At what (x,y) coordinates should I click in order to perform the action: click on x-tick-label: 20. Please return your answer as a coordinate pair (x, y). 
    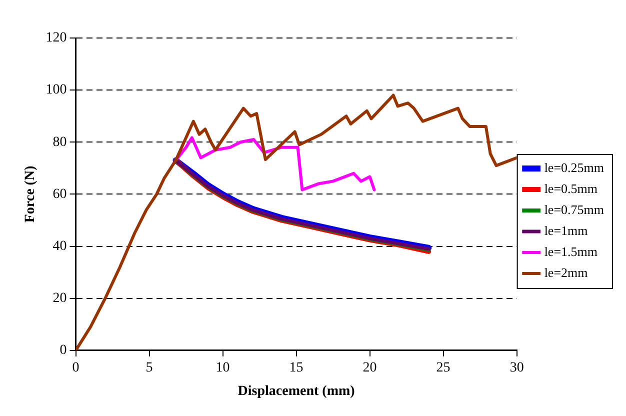
    Looking at the image, I should click on (369, 368).